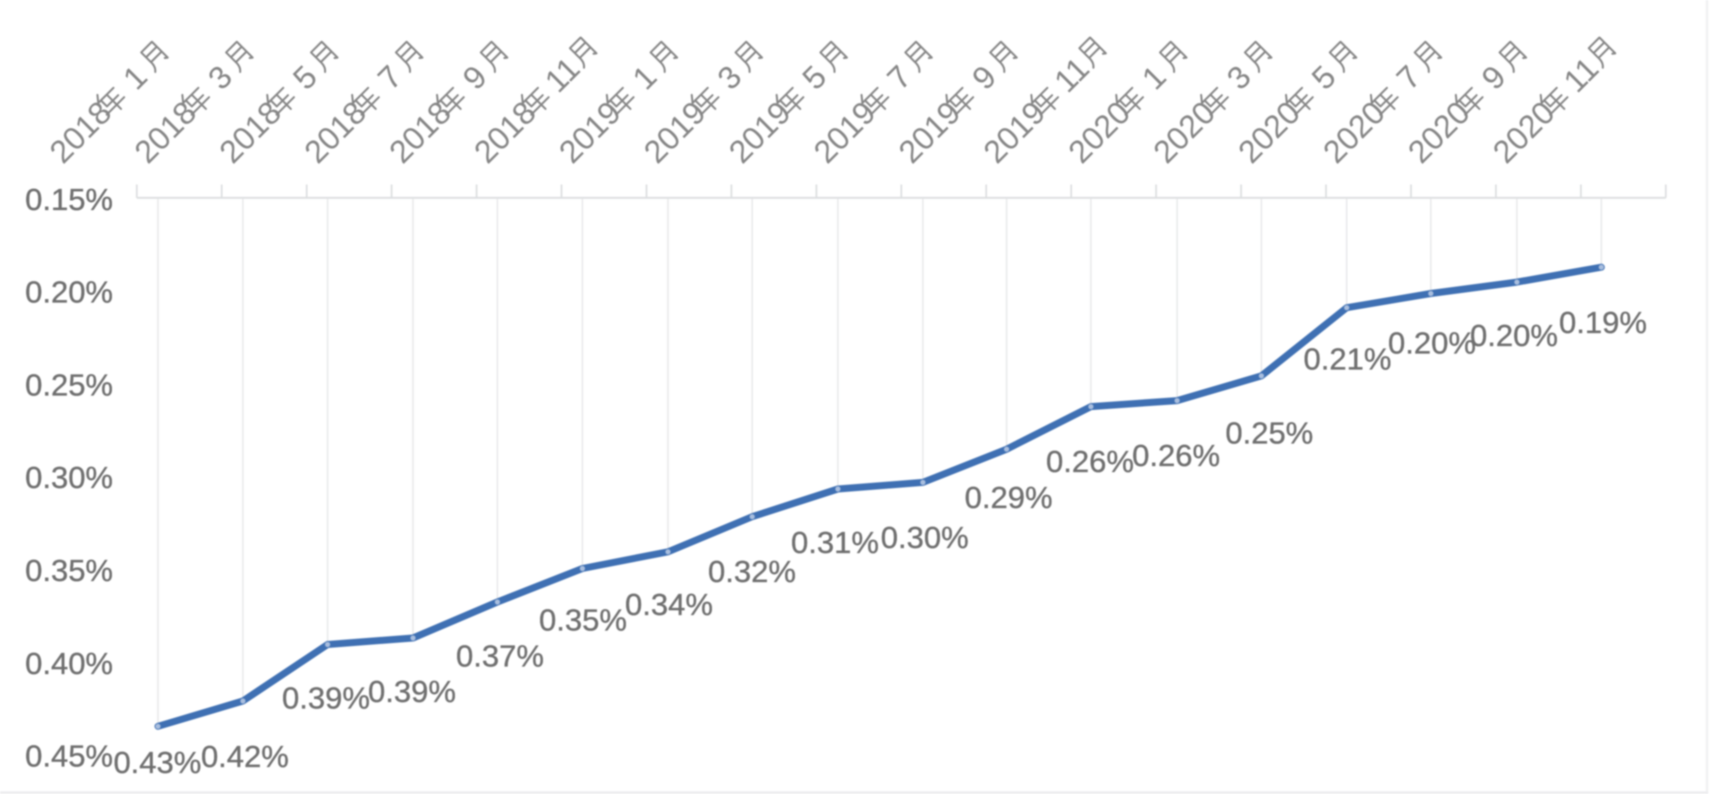 The height and width of the screenshot is (794, 1715). Describe the element at coordinates (69, 756) in the screenshot. I see `svg-text: 0.45%` at that location.